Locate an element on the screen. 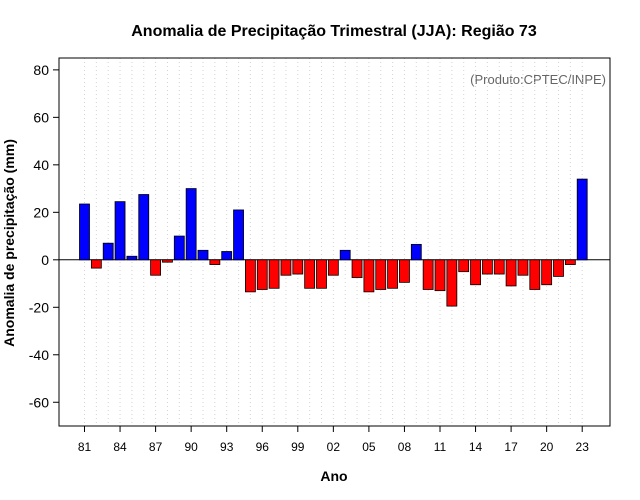  bar-2000 is located at coordinates (310, 274).